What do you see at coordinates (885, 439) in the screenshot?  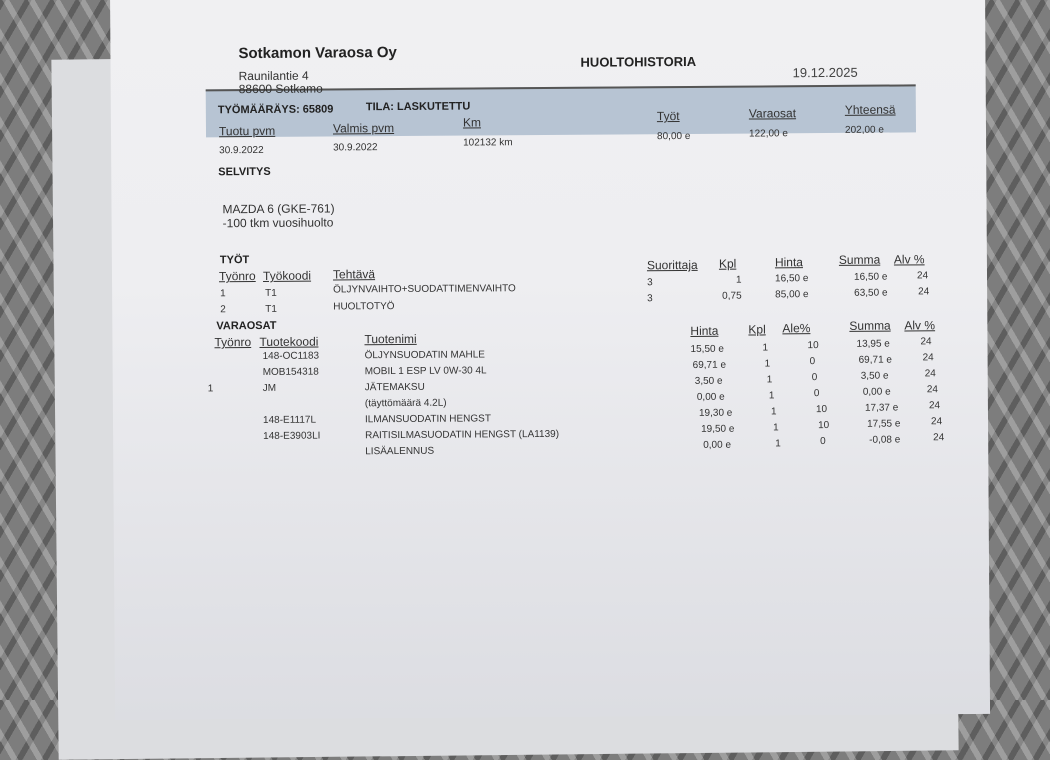 I see `cell-summa: -0,08 e` at bounding box center [885, 439].